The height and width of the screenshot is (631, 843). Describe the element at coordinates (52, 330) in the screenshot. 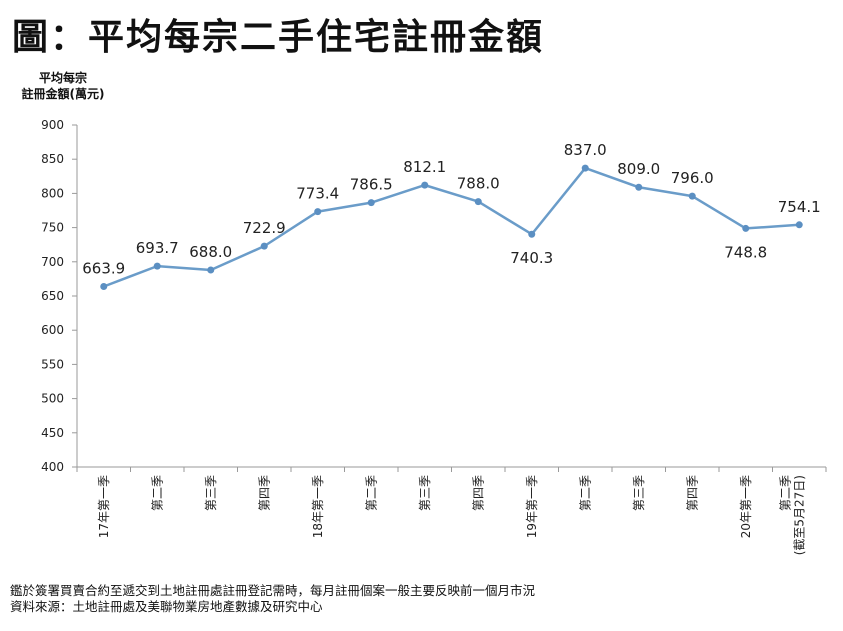

I see `y-tick-label: 600` at that location.